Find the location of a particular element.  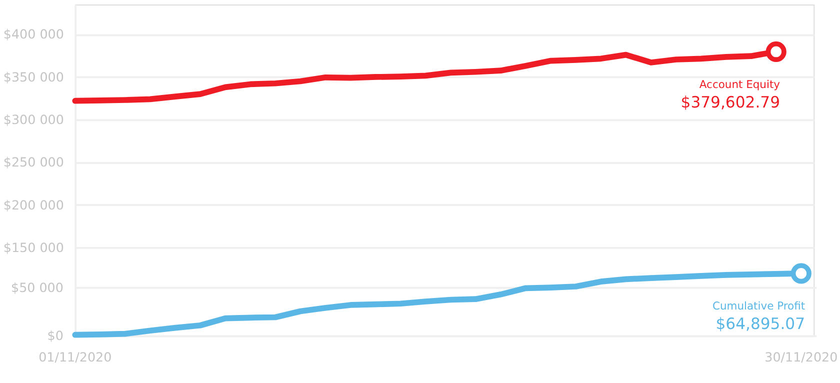

y-tick-label: $150 000 is located at coordinates (33, 247).